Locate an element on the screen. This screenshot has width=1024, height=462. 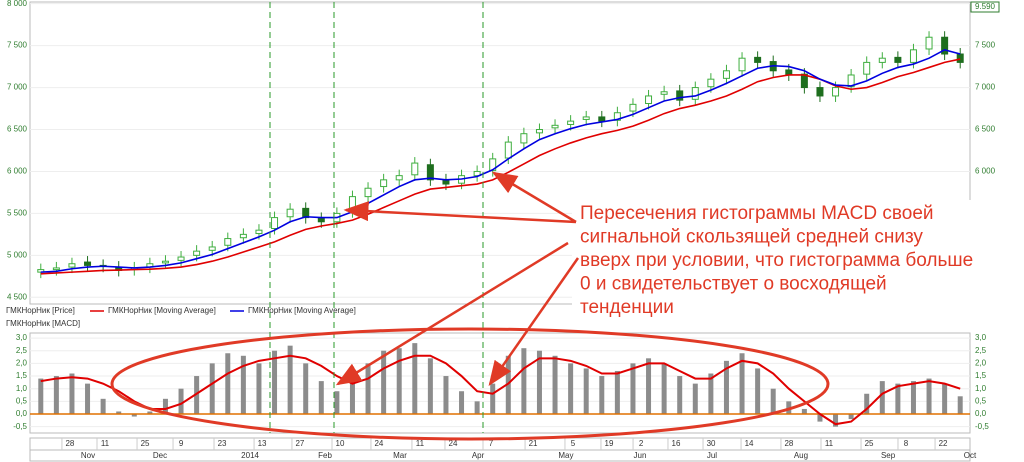
annotation-line: сигнальной скользящей средней снизу is located at coordinates (751, 237).